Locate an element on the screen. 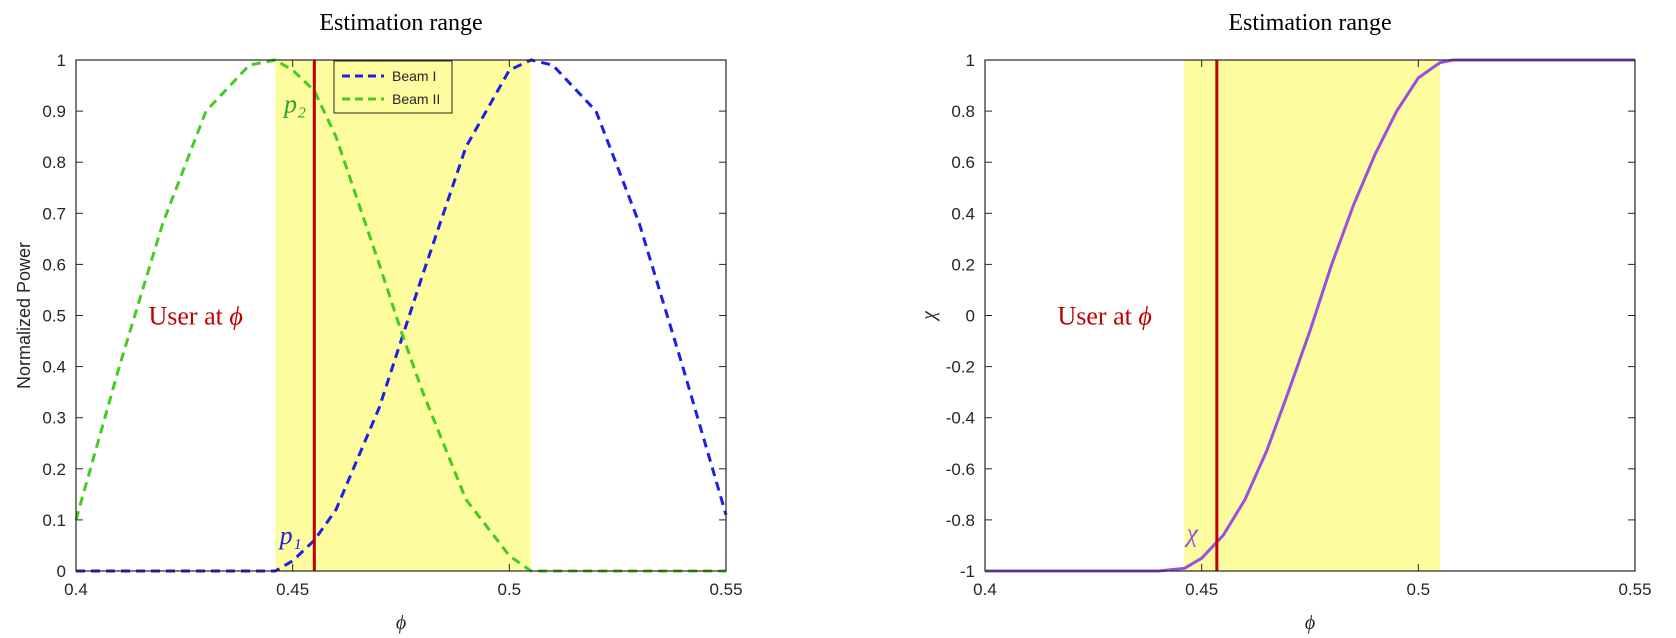 The width and height of the screenshot is (1676, 638). annotation-1: p₂ is located at coordinates (294, 103).